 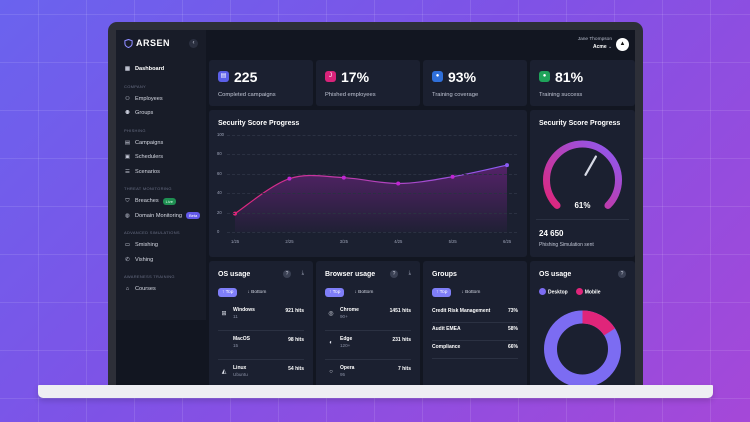 What do you see at coordinates (223, 76) in the screenshot?
I see `document-icon: ▤` at bounding box center [223, 76].